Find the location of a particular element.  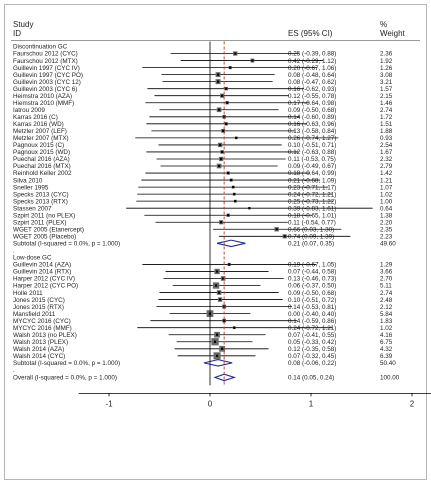

study-label: Heimstra 2010 (AZA) is located at coordinates (42, 96).